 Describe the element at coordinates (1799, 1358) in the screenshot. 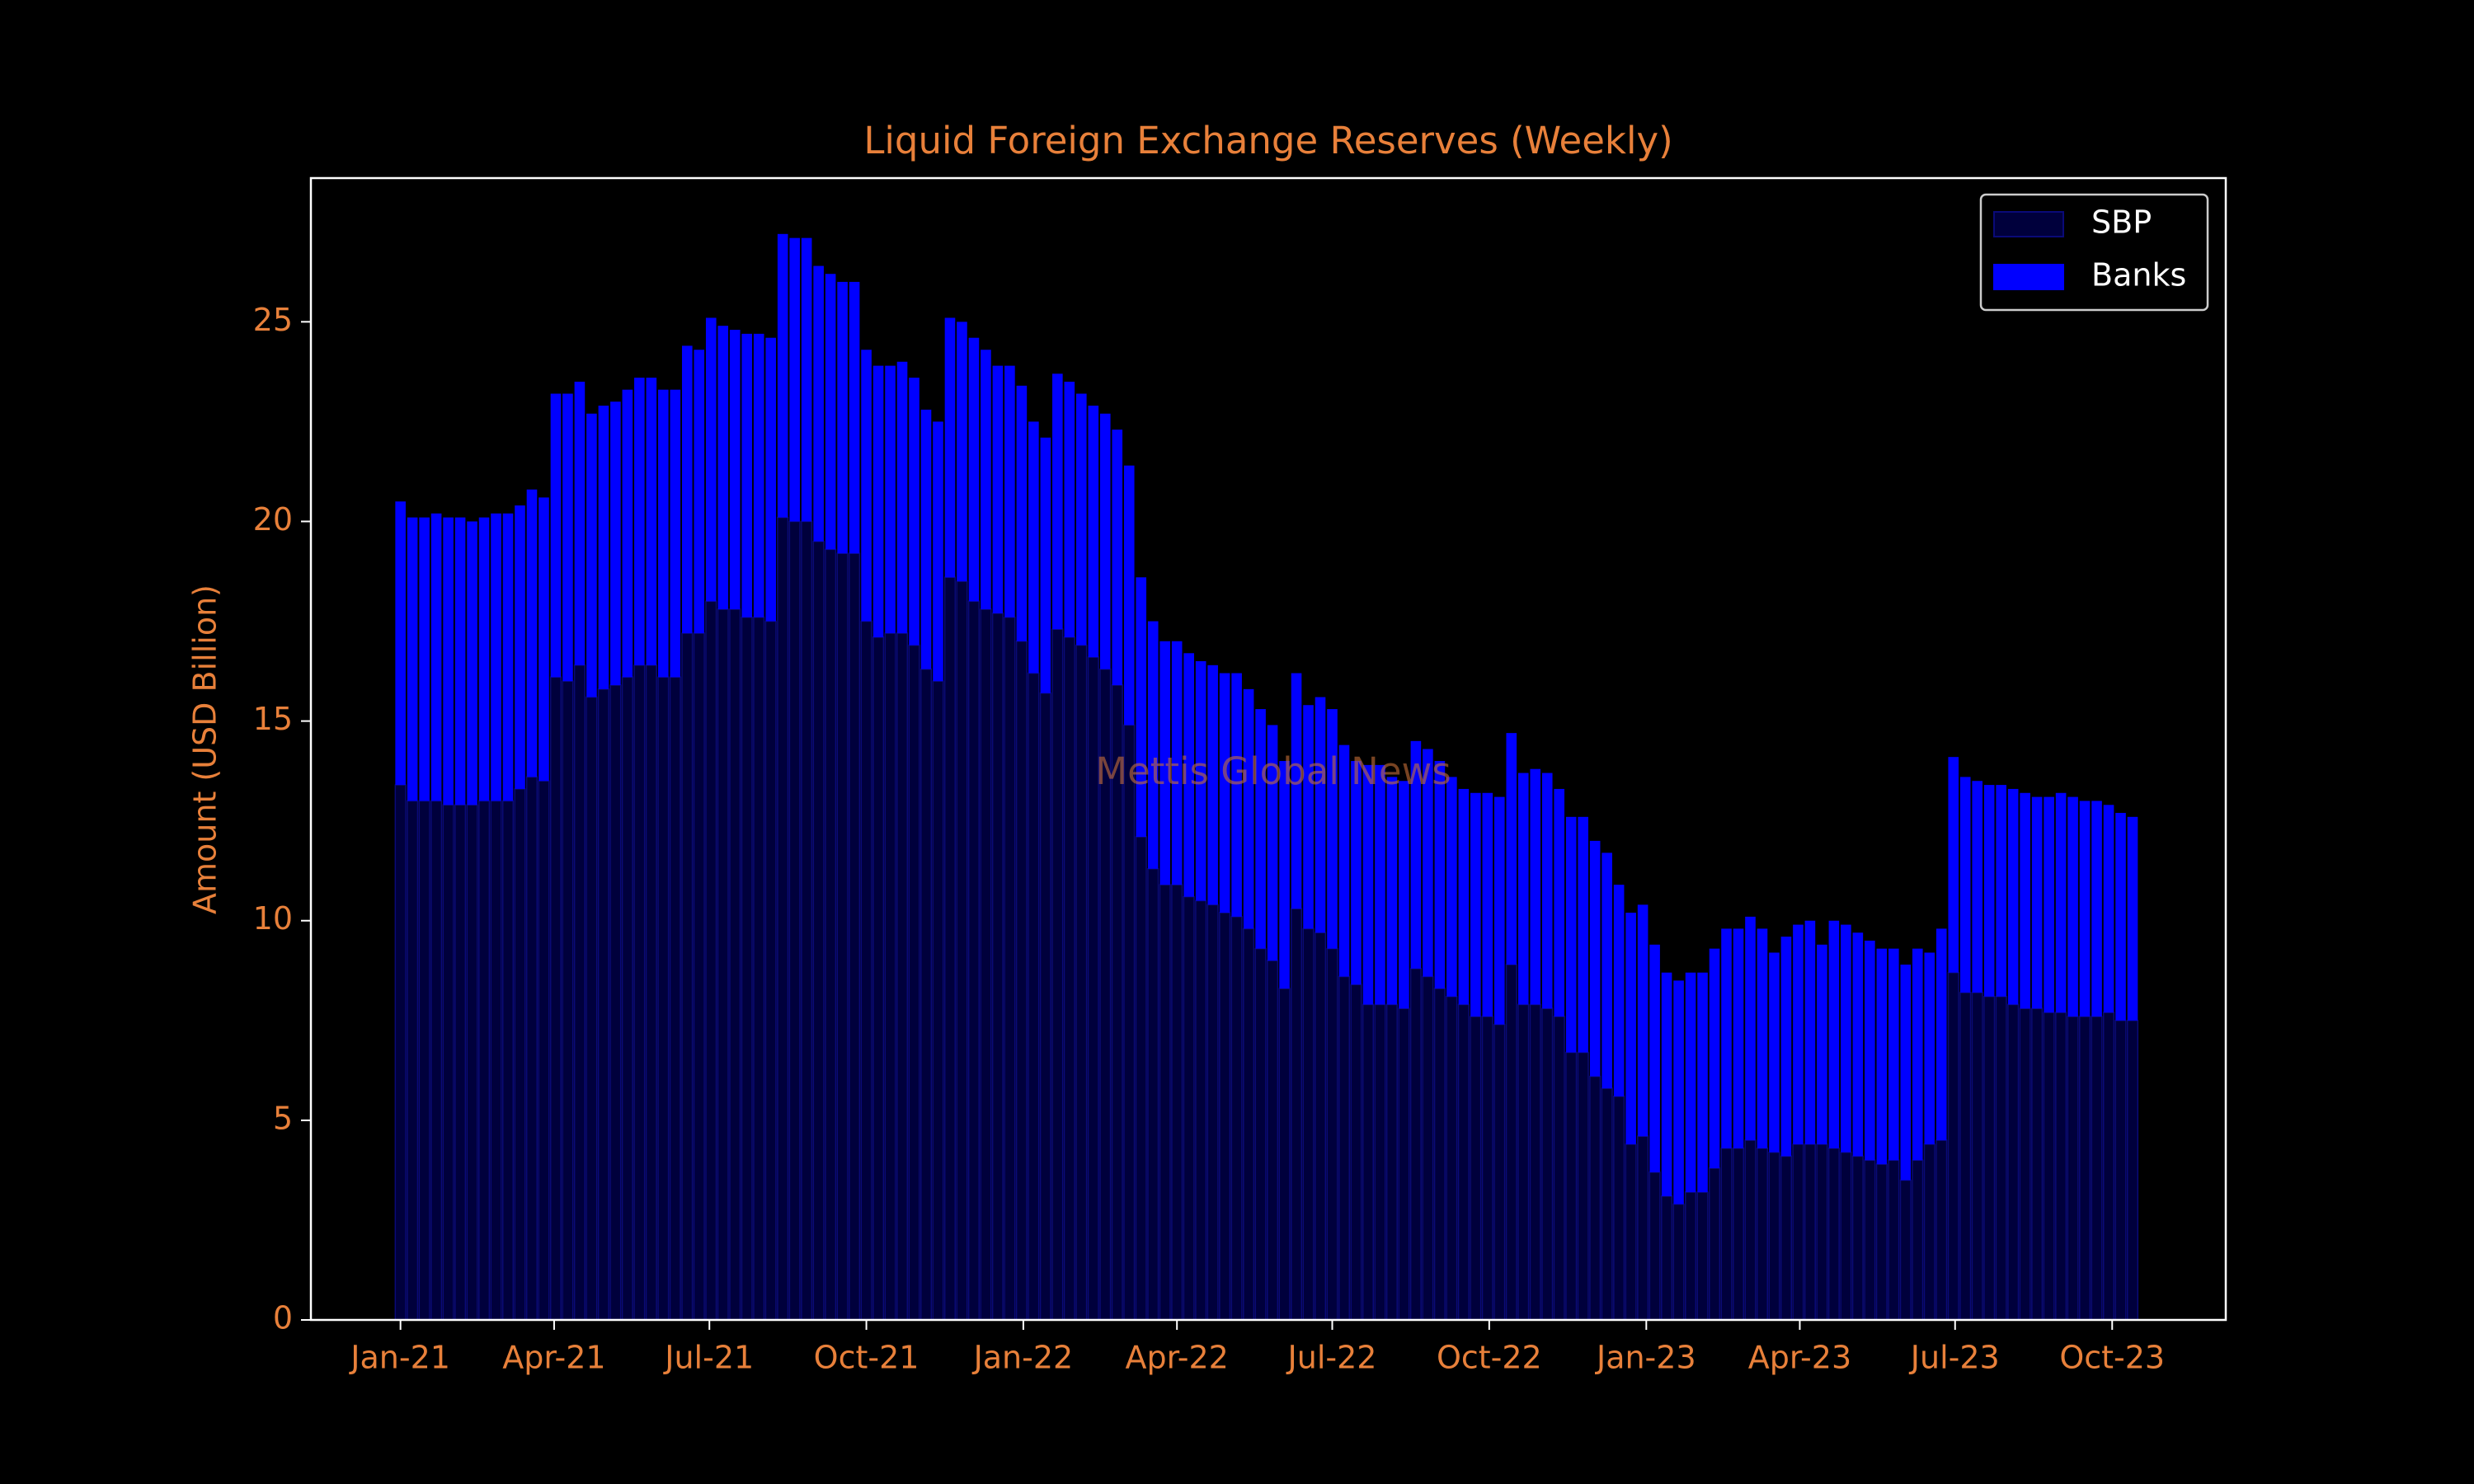

I see `x-tick-label: Apr-23` at that location.